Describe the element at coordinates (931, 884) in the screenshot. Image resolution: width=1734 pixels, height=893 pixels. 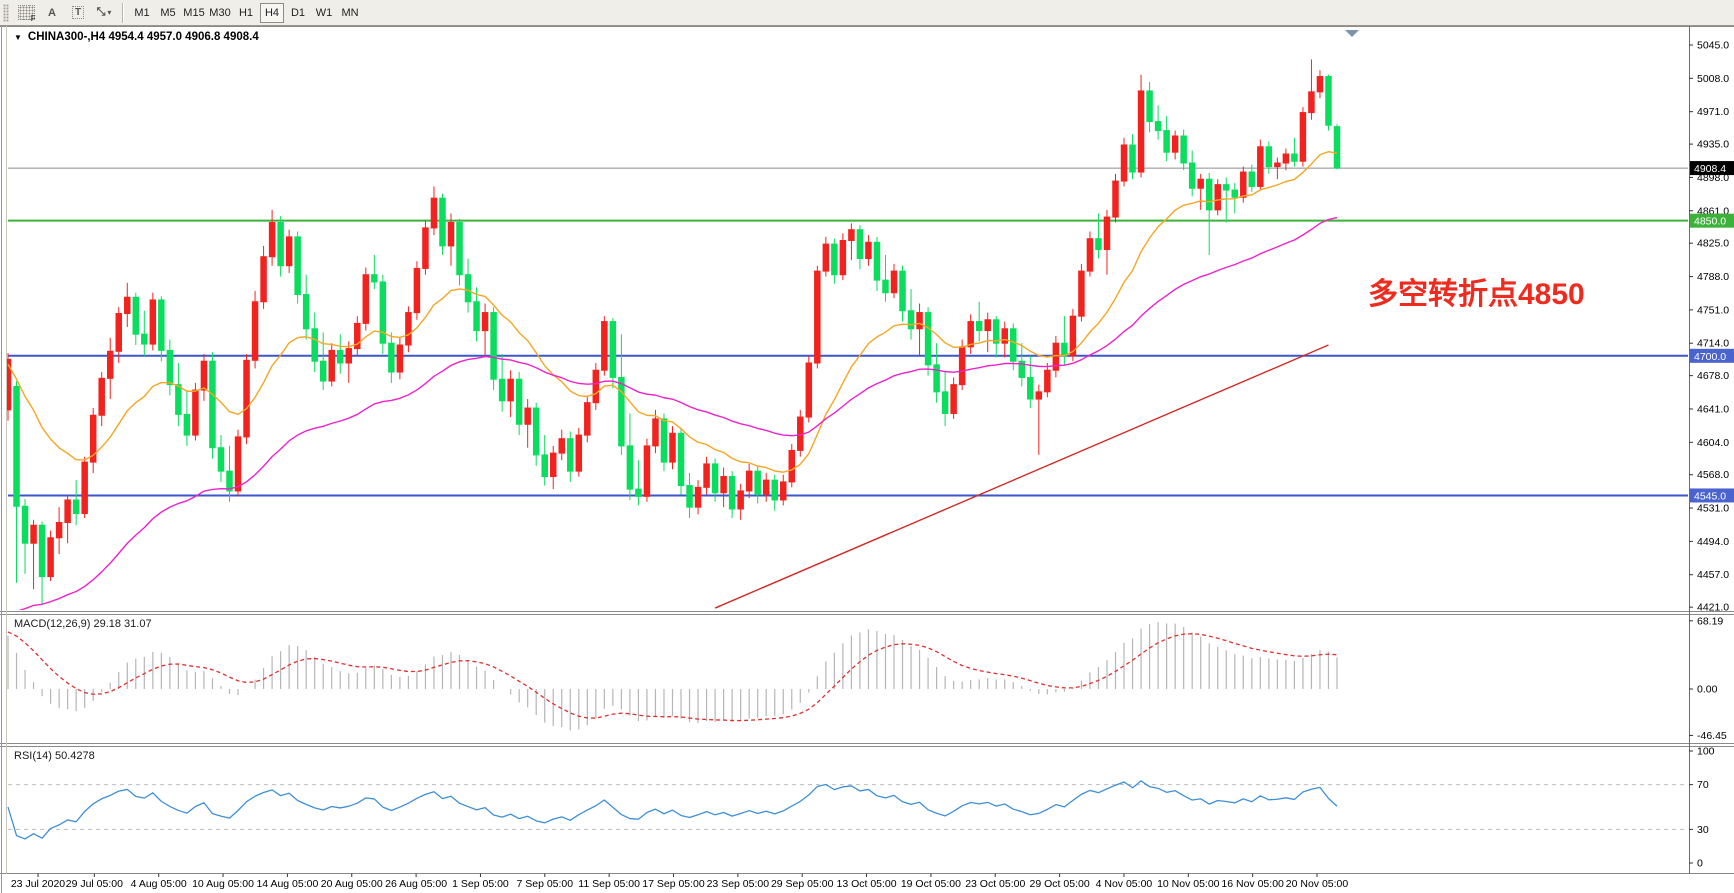
I see `date-label: 19 Oct 05:00` at that location.